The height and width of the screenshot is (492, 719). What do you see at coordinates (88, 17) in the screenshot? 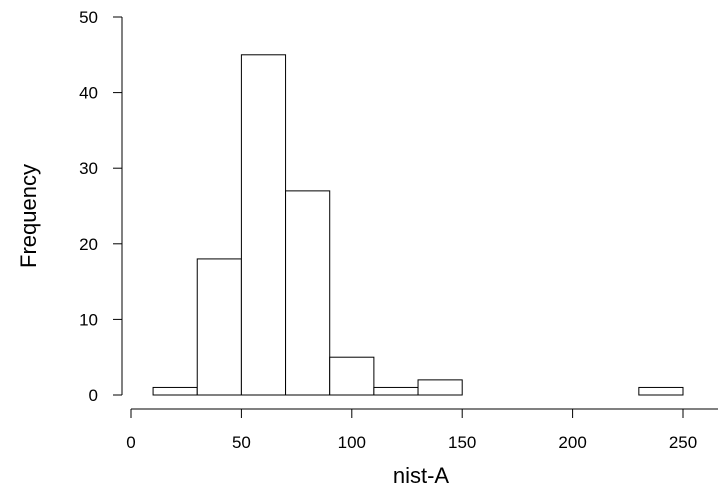
I see `y-tick-label: 50` at bounding box center [88, 17].